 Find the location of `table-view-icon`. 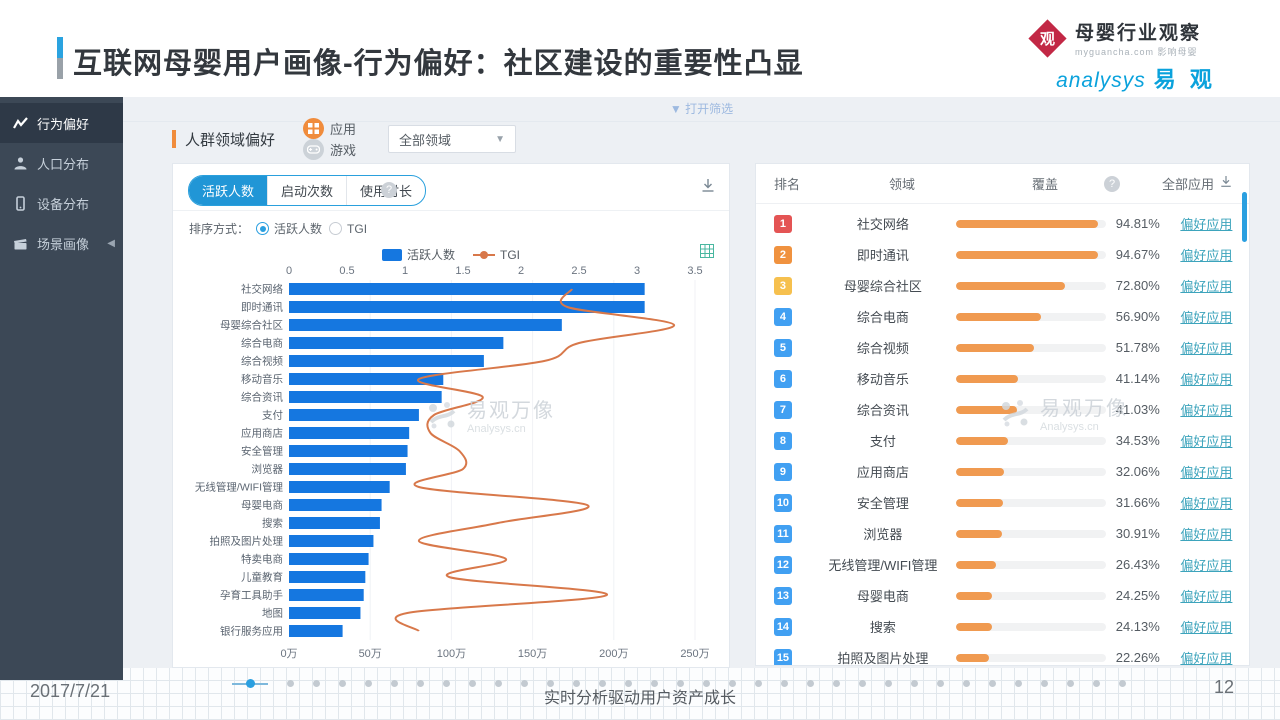

table-view-icon is located at coordinates (707, 253).